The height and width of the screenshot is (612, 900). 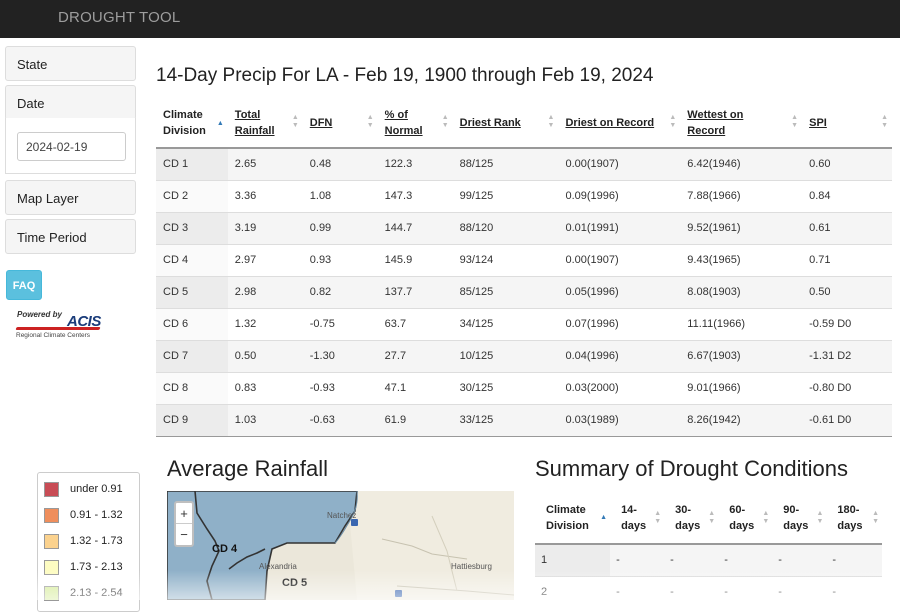 I want to click on header-text: Total, so click(x=247, y=115).